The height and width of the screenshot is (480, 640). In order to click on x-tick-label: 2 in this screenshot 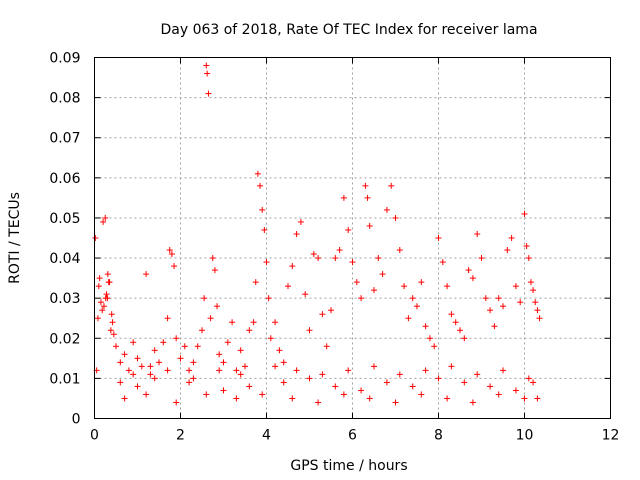, I will do `click(180, 436)`.